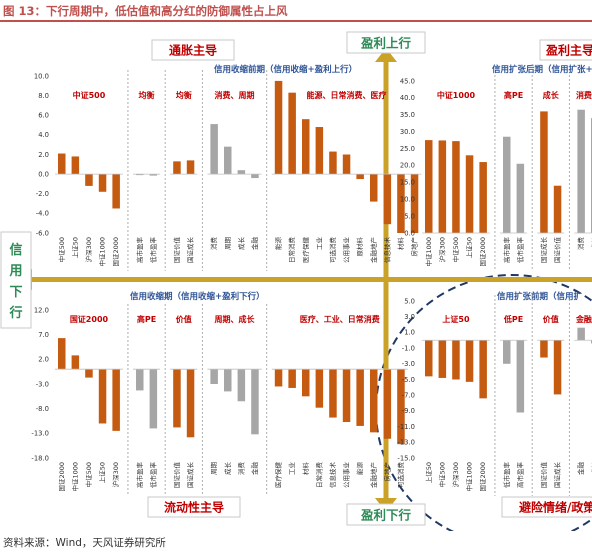 The image size is (592, 553). Describe the element at coordinates (373, 475) in the screenshot. I see `category-label: 金融地产` at that location.